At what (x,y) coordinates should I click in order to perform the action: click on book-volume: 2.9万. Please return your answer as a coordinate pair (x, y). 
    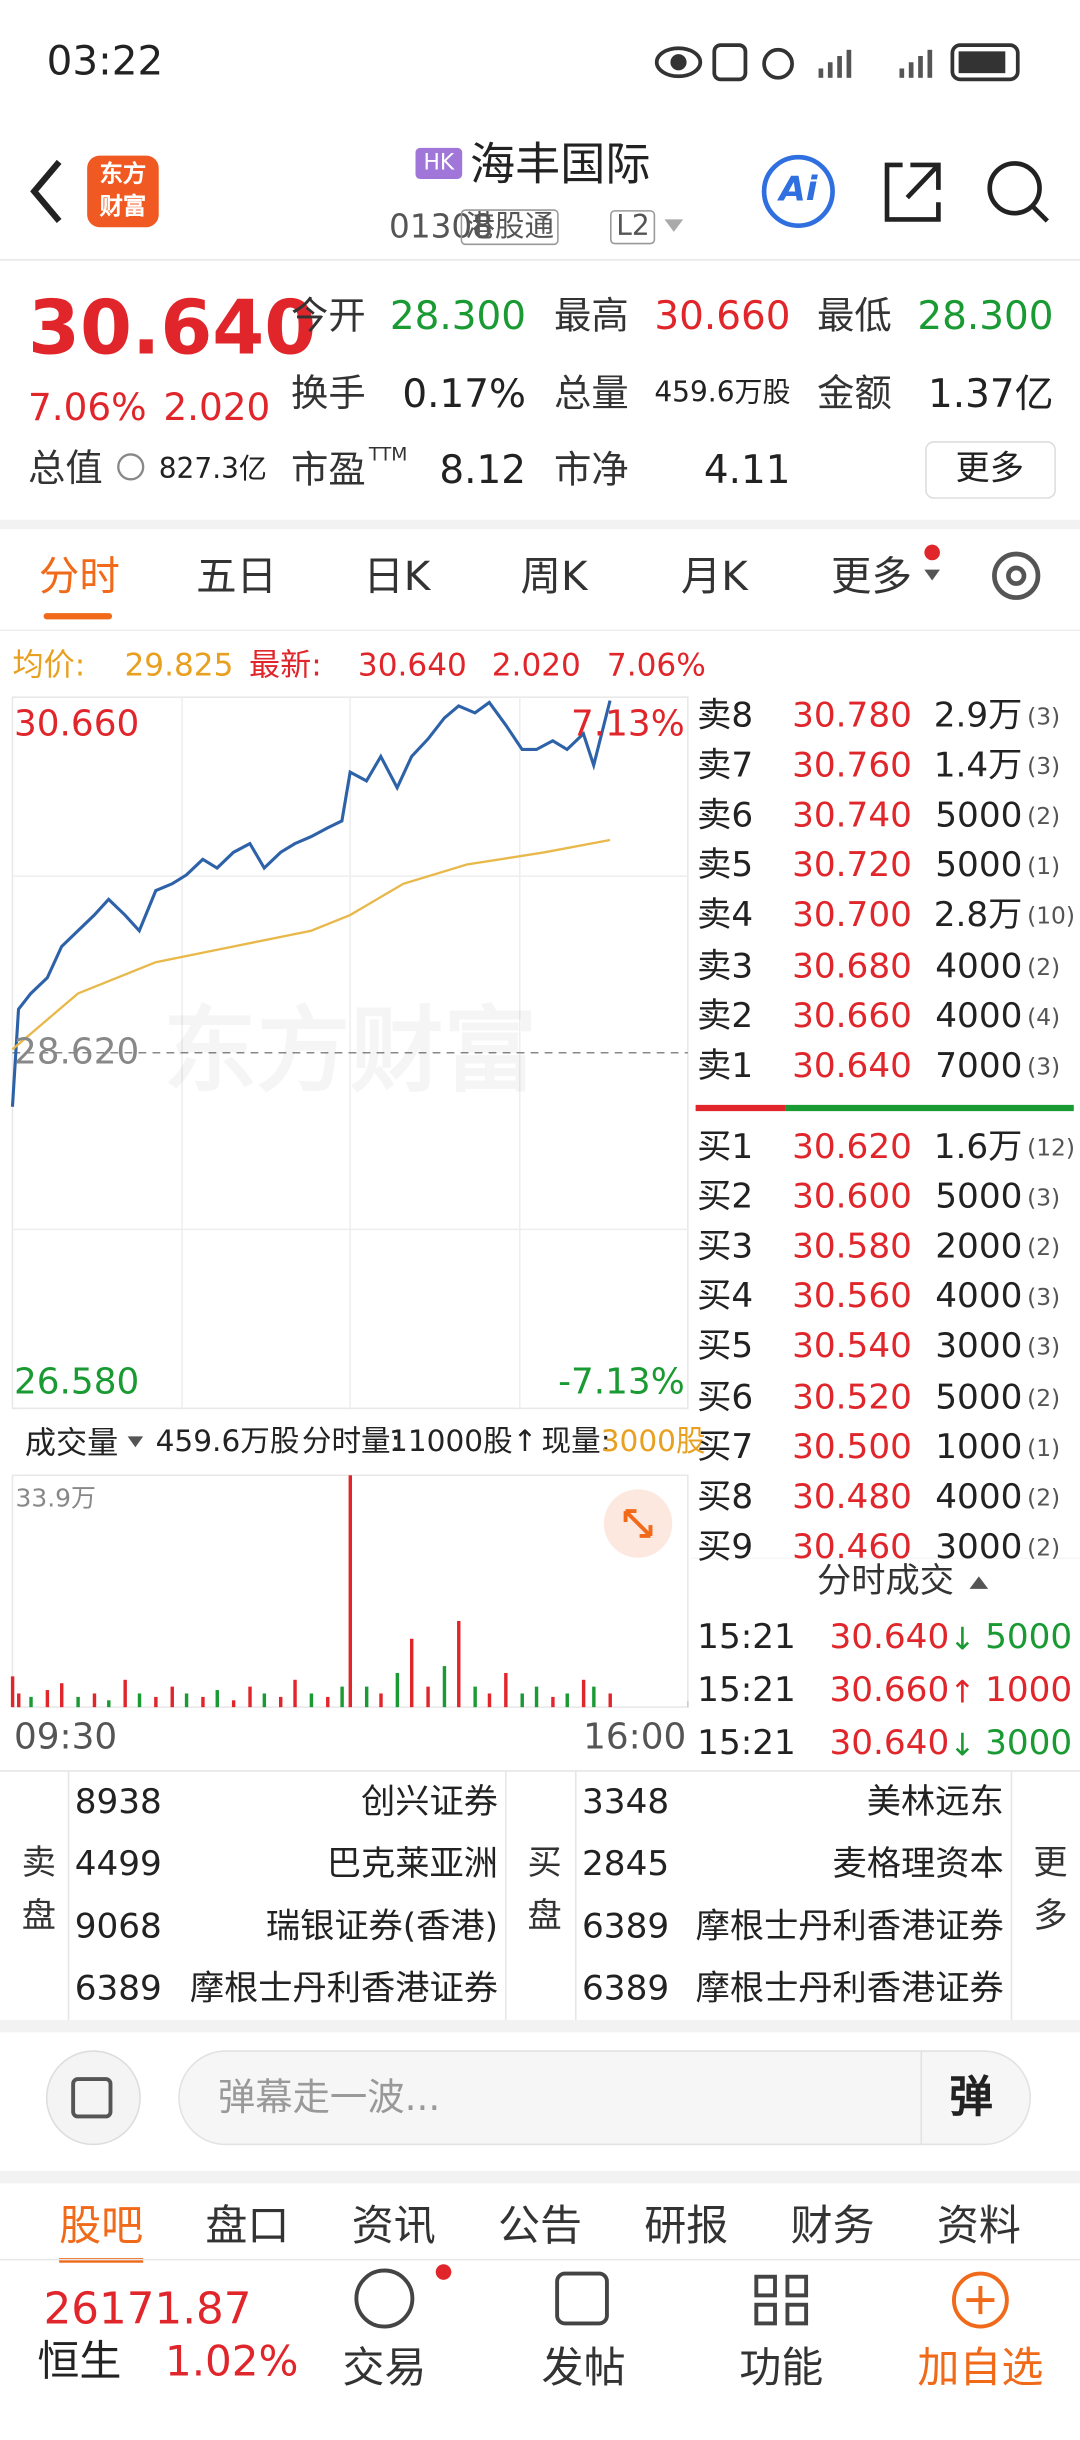
    Looking at the image, I should click on (978, 717).